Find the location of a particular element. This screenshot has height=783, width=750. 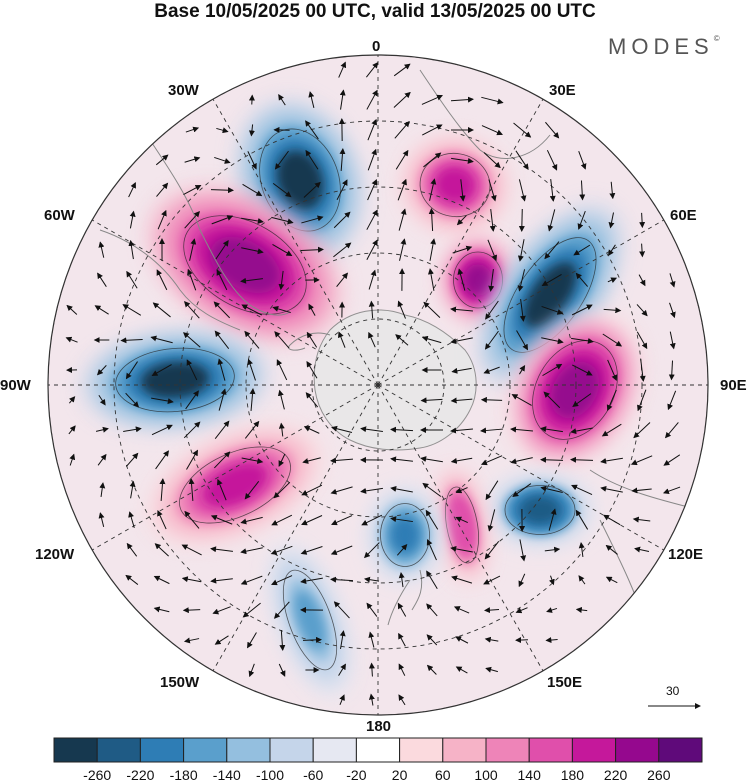

colorbar-tick-label: 60 is located at coordinates (443, 775).